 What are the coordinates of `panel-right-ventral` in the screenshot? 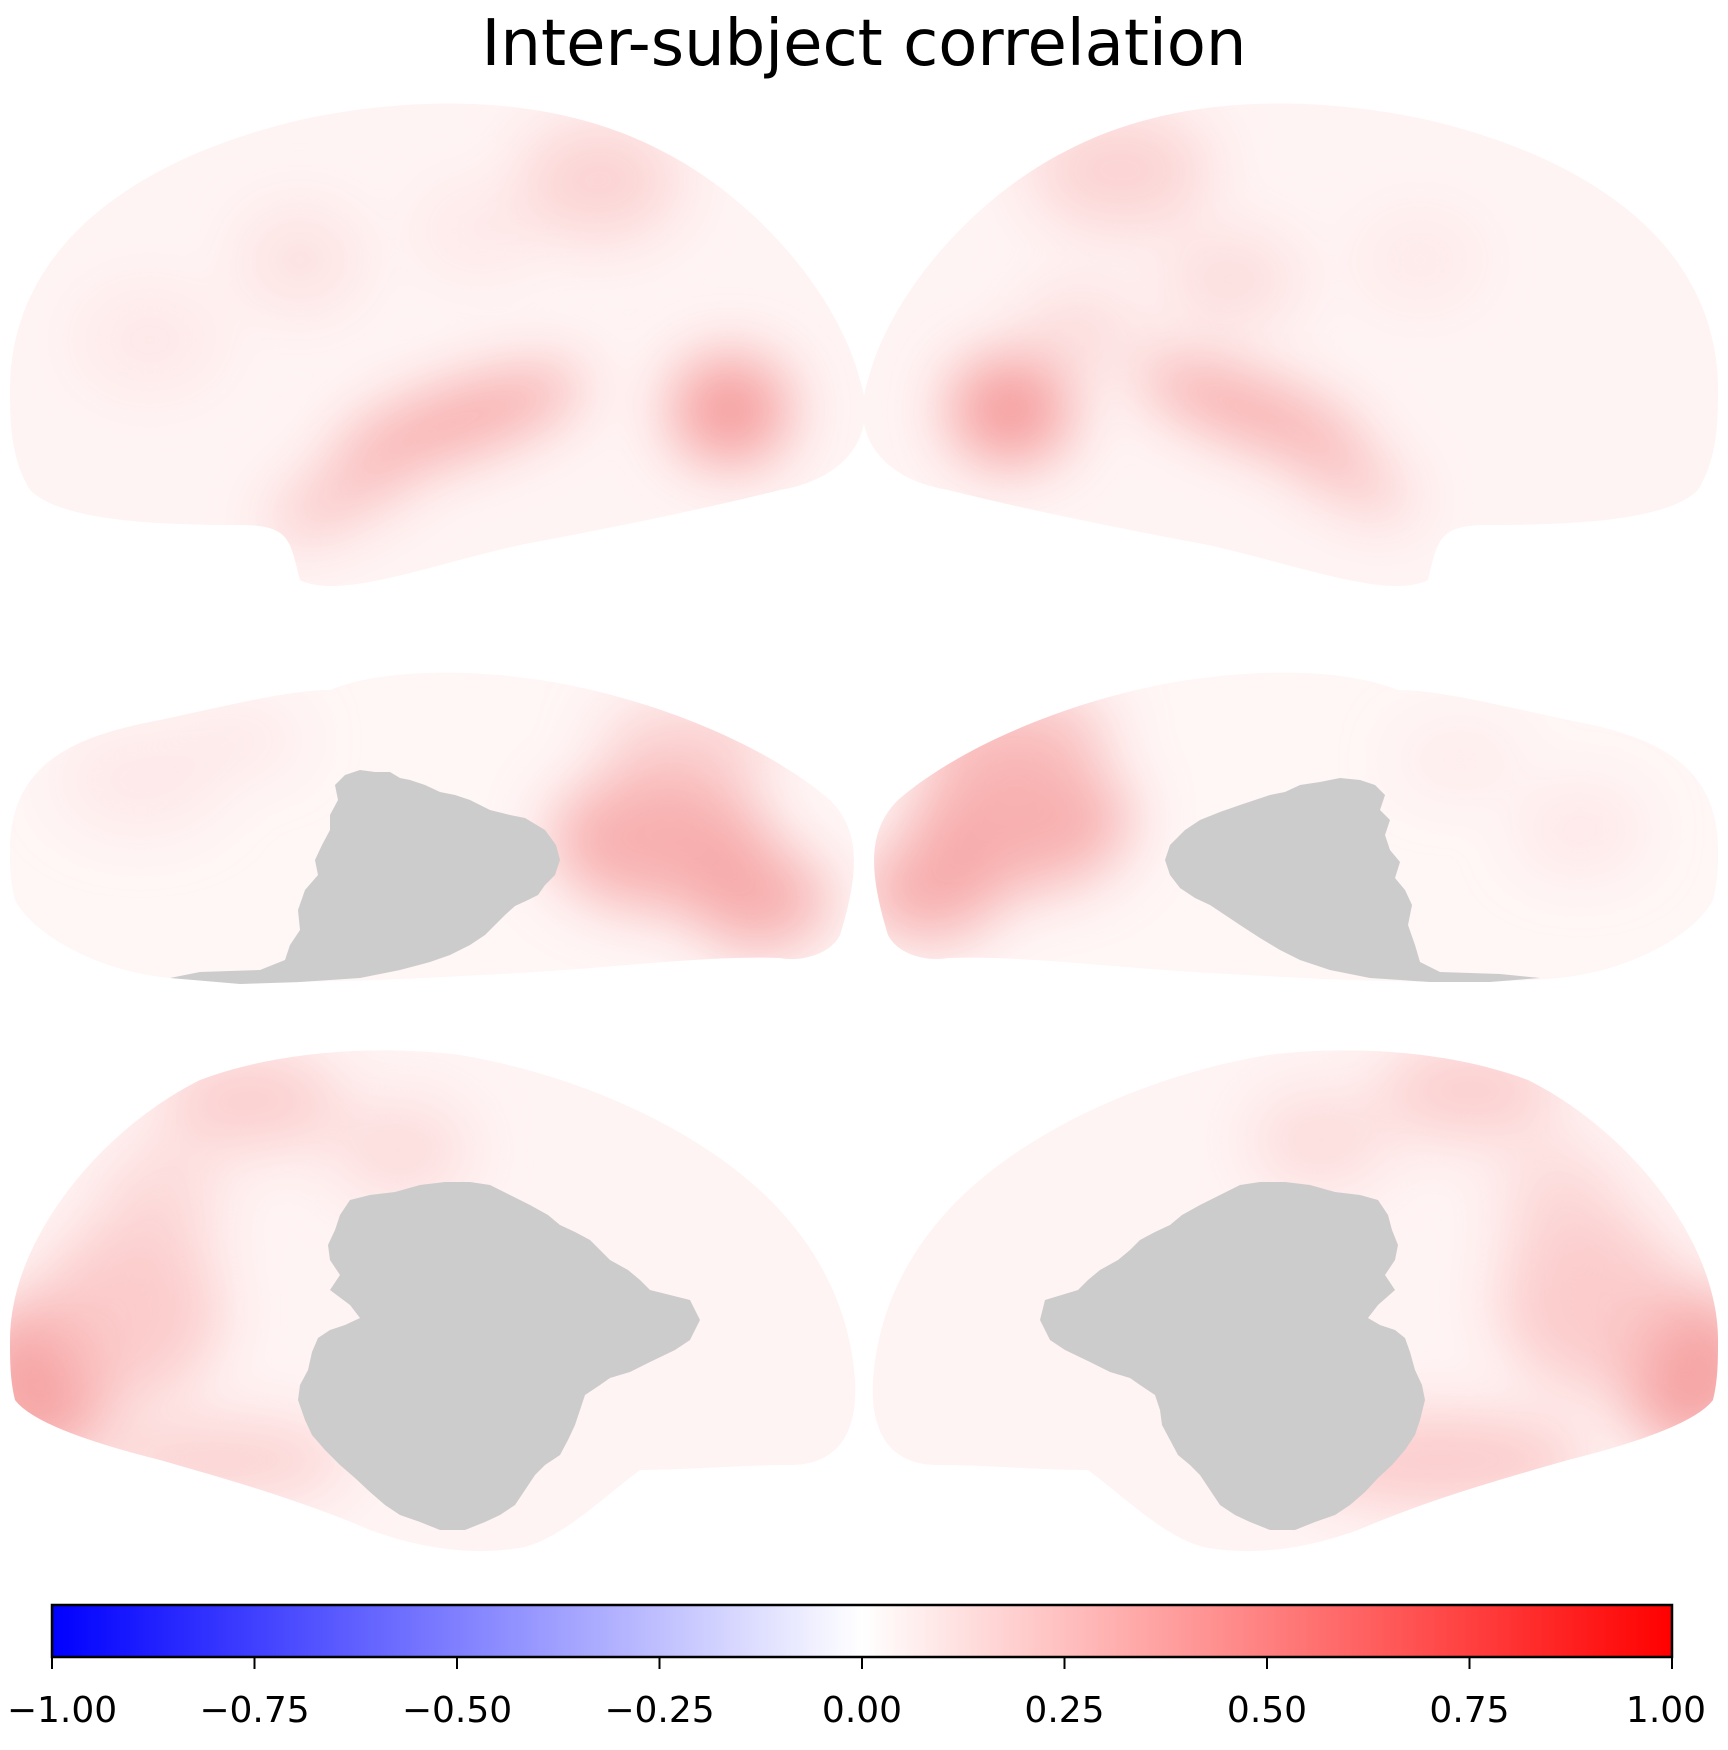 It's located at (1296, 827).